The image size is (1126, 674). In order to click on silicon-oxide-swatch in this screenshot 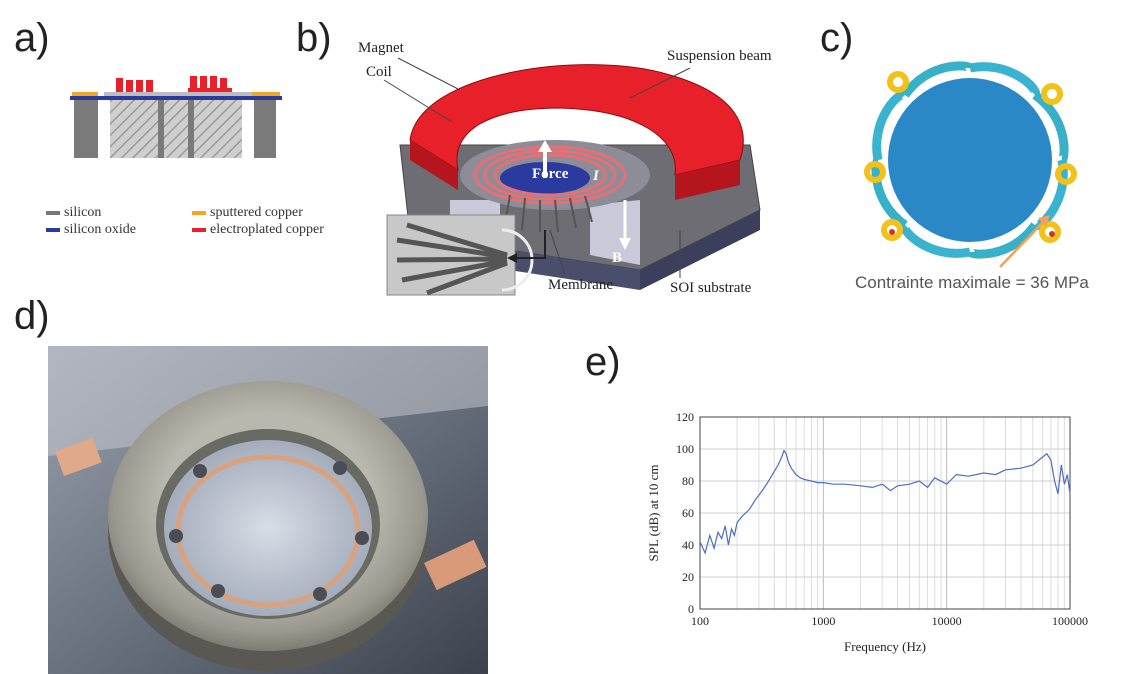, I will do `click(53, 229)`.